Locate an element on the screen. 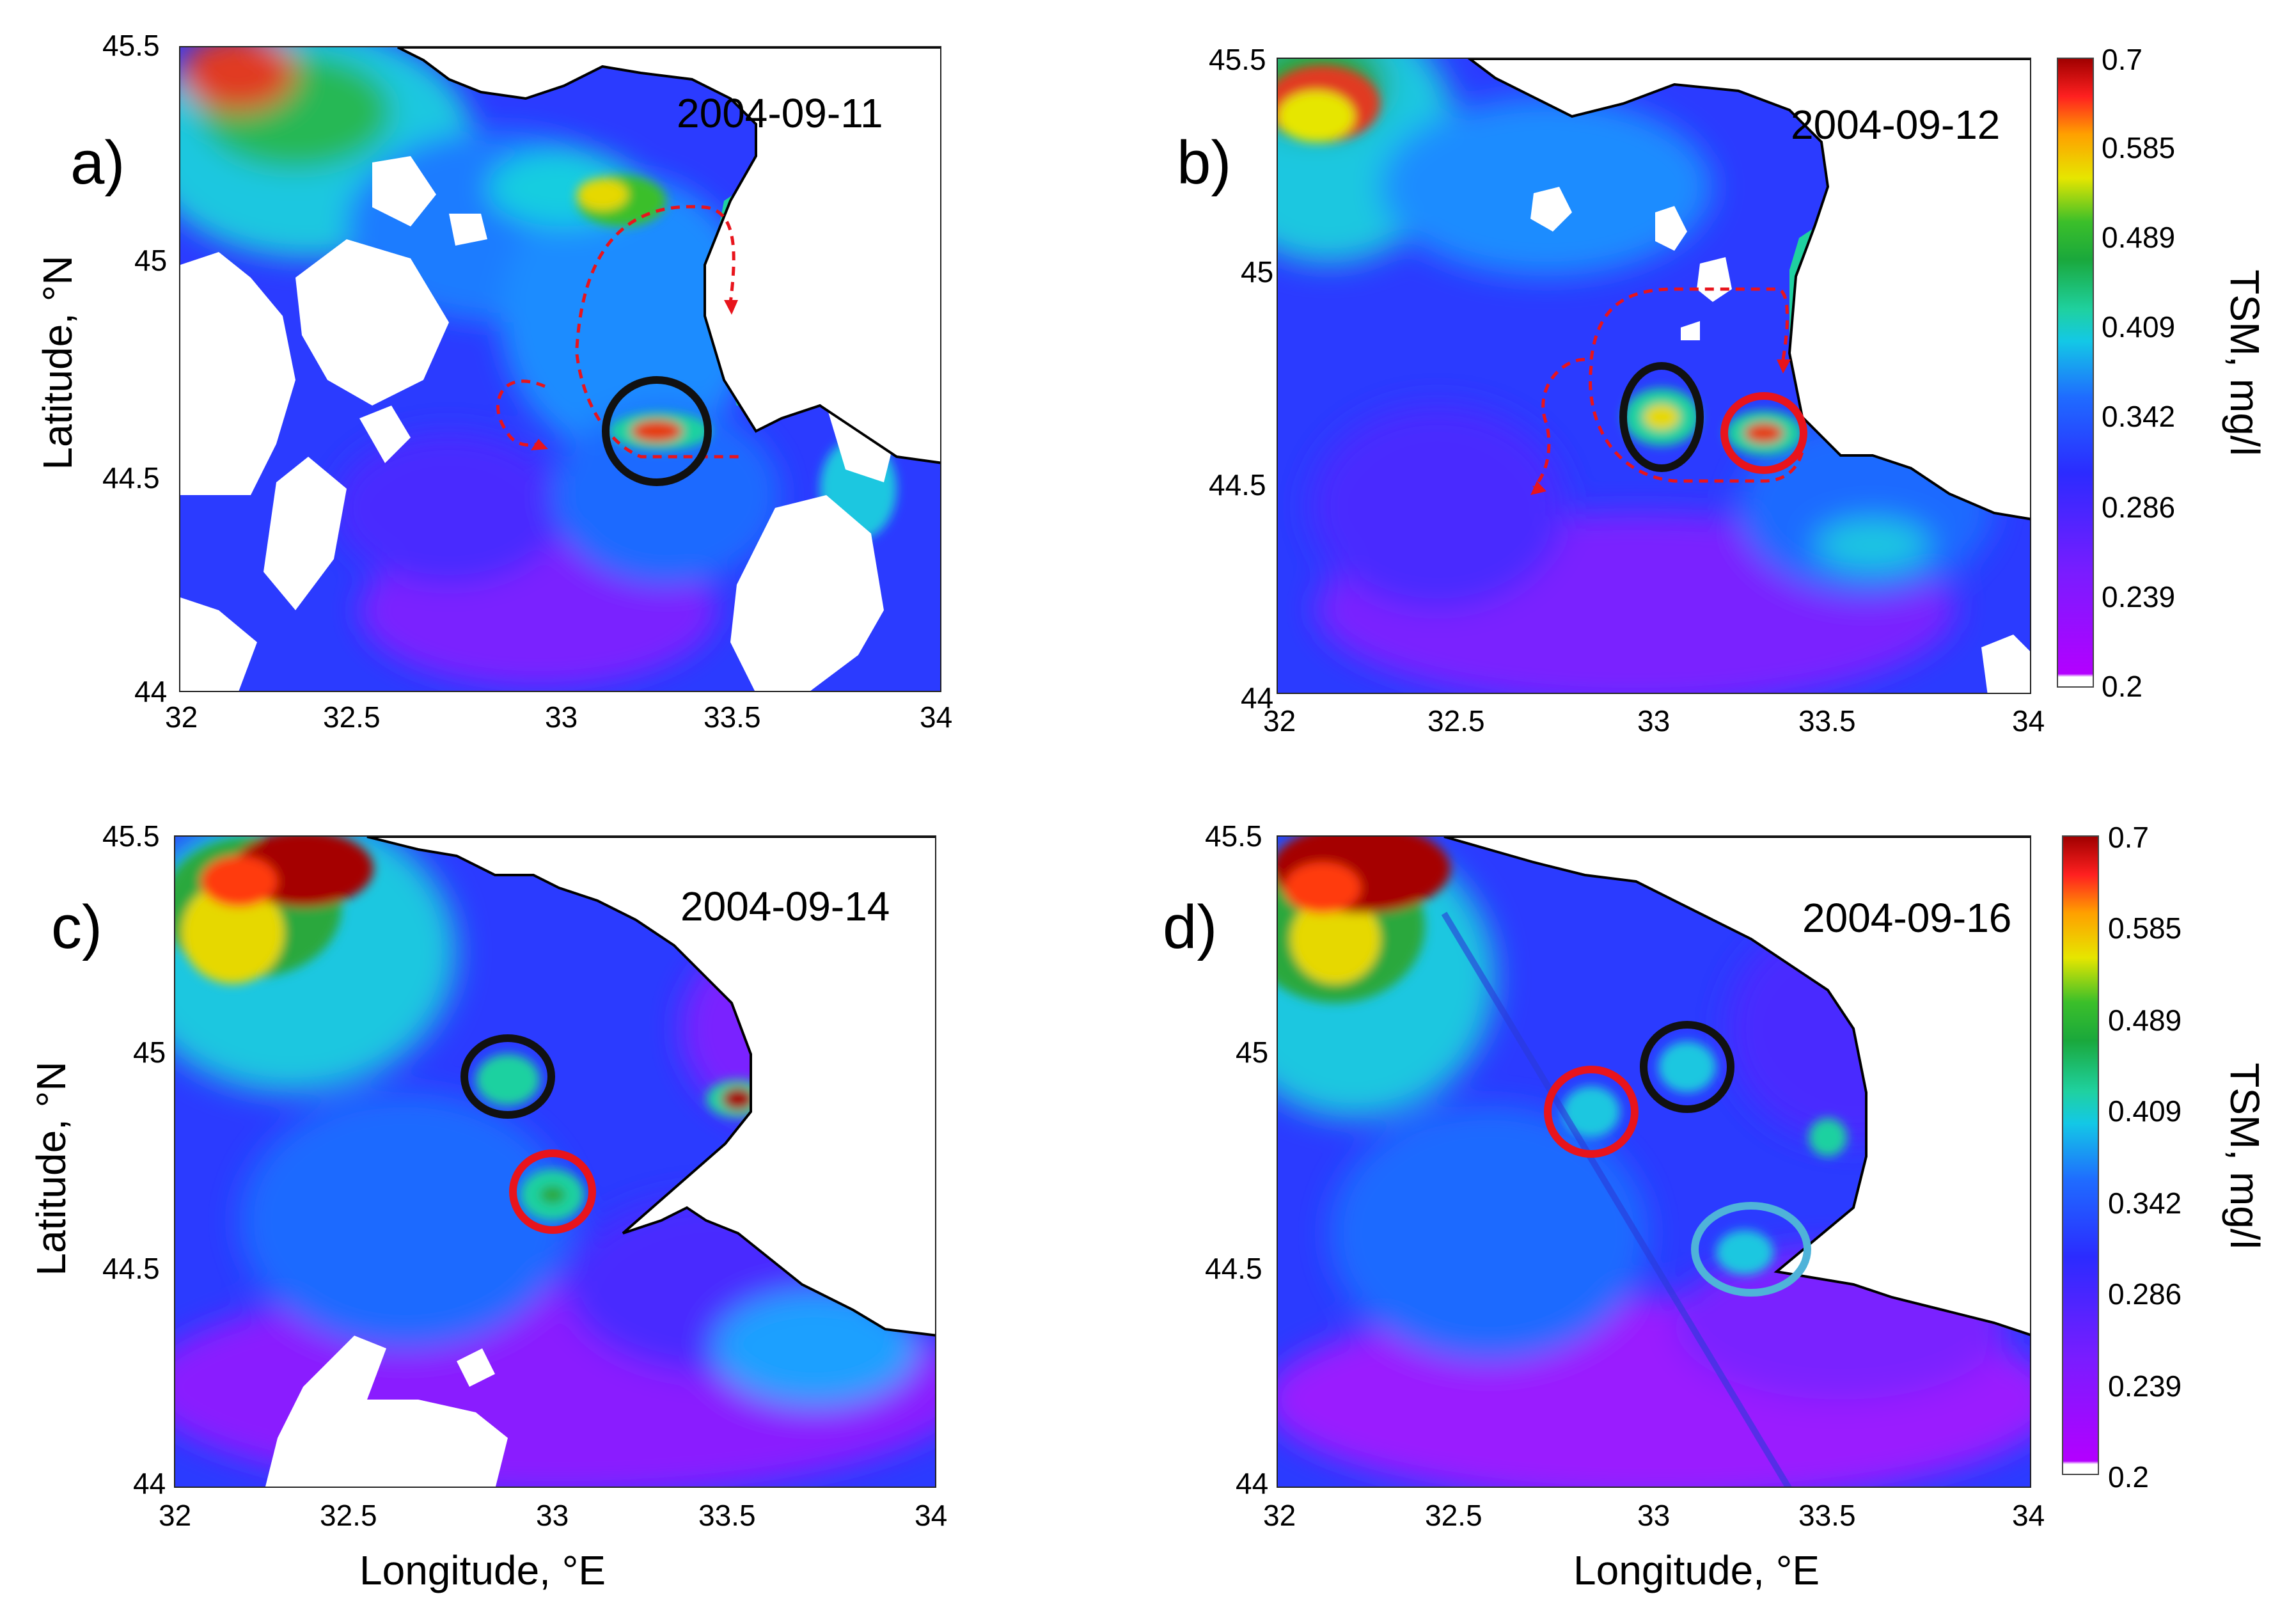 The image size is (2296, 1610). x-tick-d-34: 34 is located at coordinates (2028, 1515).